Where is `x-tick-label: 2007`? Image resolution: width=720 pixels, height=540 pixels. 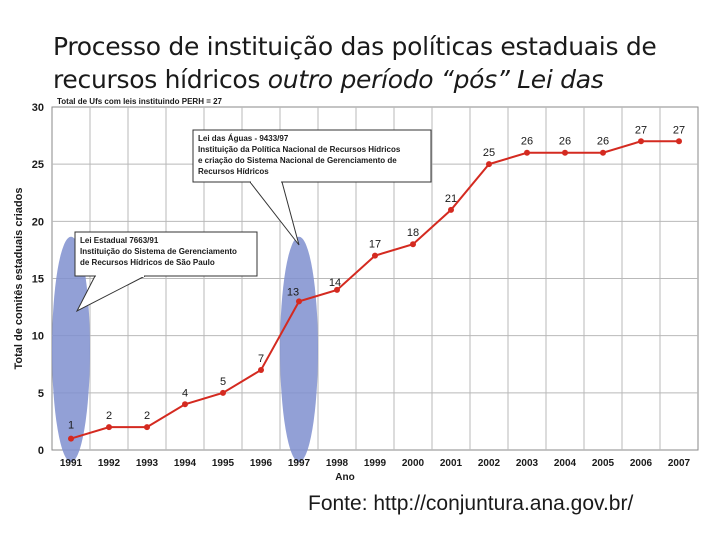 x-tick-label: 2007 is located at coordinates (679, 463).